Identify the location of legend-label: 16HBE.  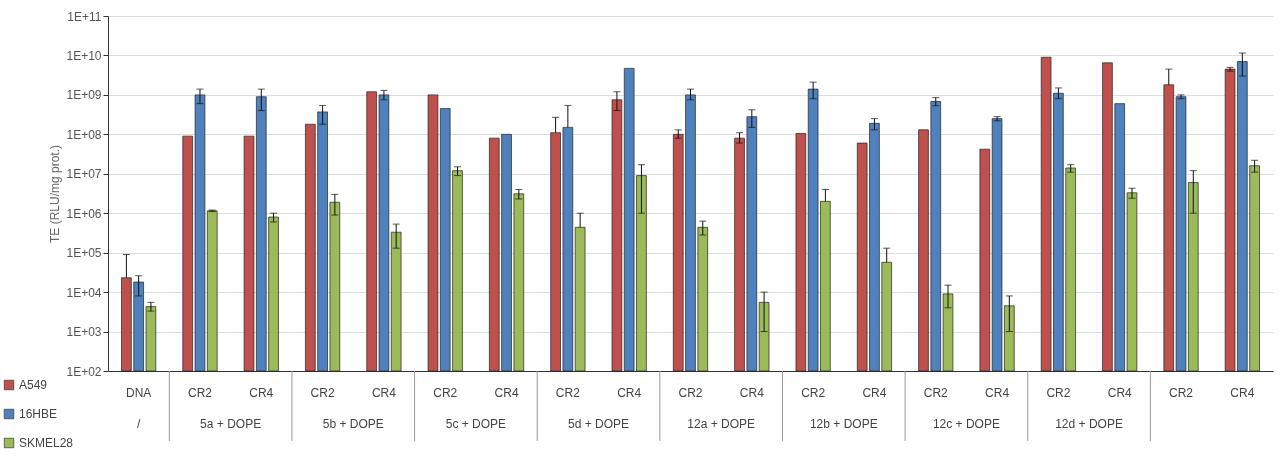
(38, 414).